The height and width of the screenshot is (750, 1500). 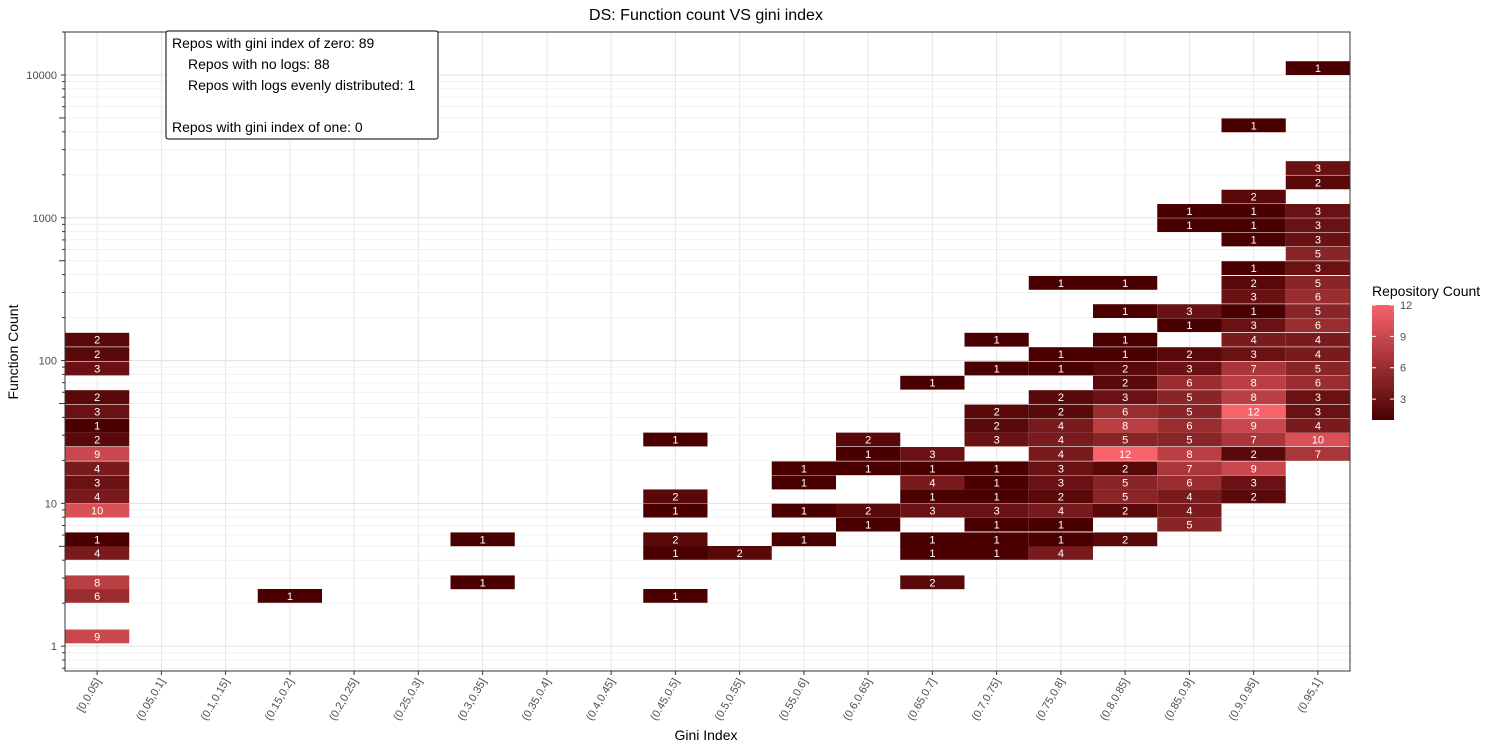 I want to click on cell-count-label: 12, so click(x=1254, y=412).